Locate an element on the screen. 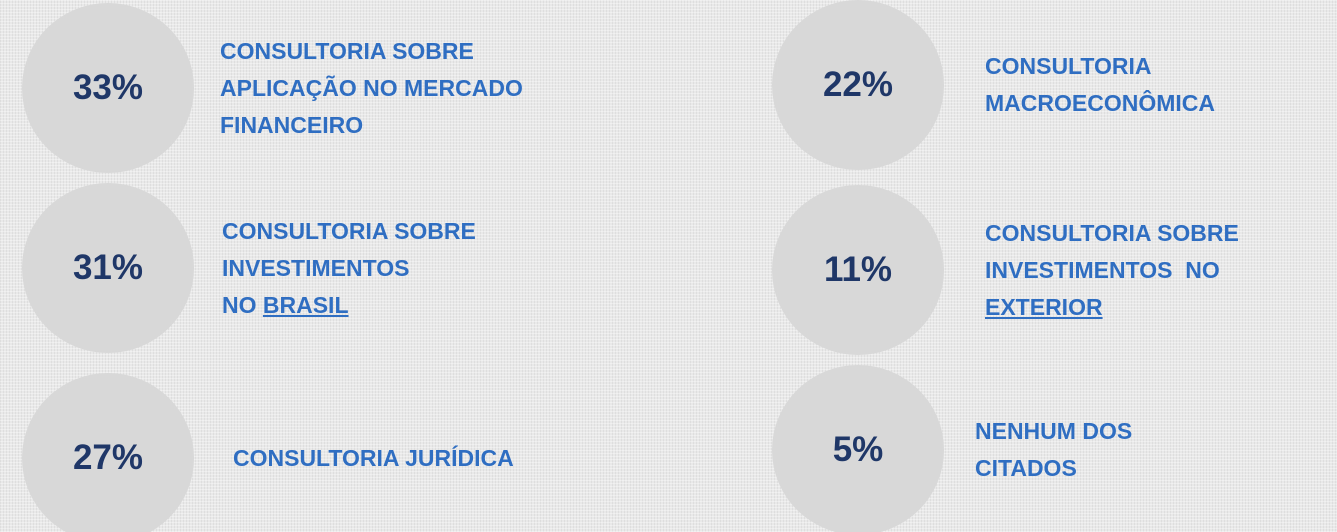 The image size is (1337, 532). label-text: CONSULTORIA JURÍDICA is located at coordinates (373, 457).